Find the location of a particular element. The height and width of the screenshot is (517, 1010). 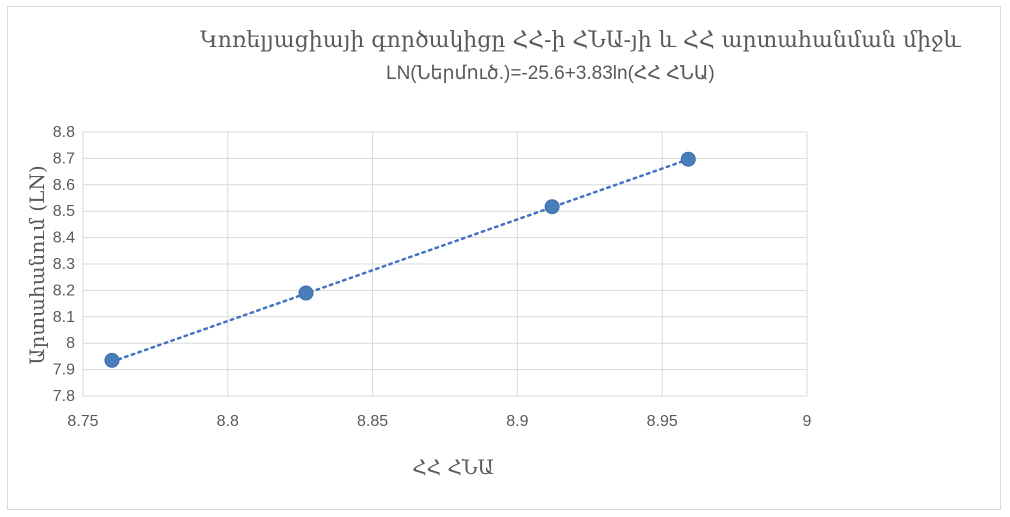

y-axis-title: Արտահանում (LN) is located at coordinates (37, 264).